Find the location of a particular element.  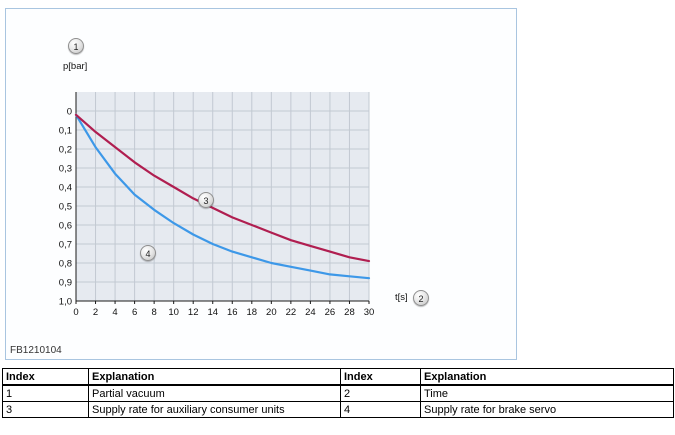

callout-1-partial-vacuum: 1 is located at coordinates (76, 46).